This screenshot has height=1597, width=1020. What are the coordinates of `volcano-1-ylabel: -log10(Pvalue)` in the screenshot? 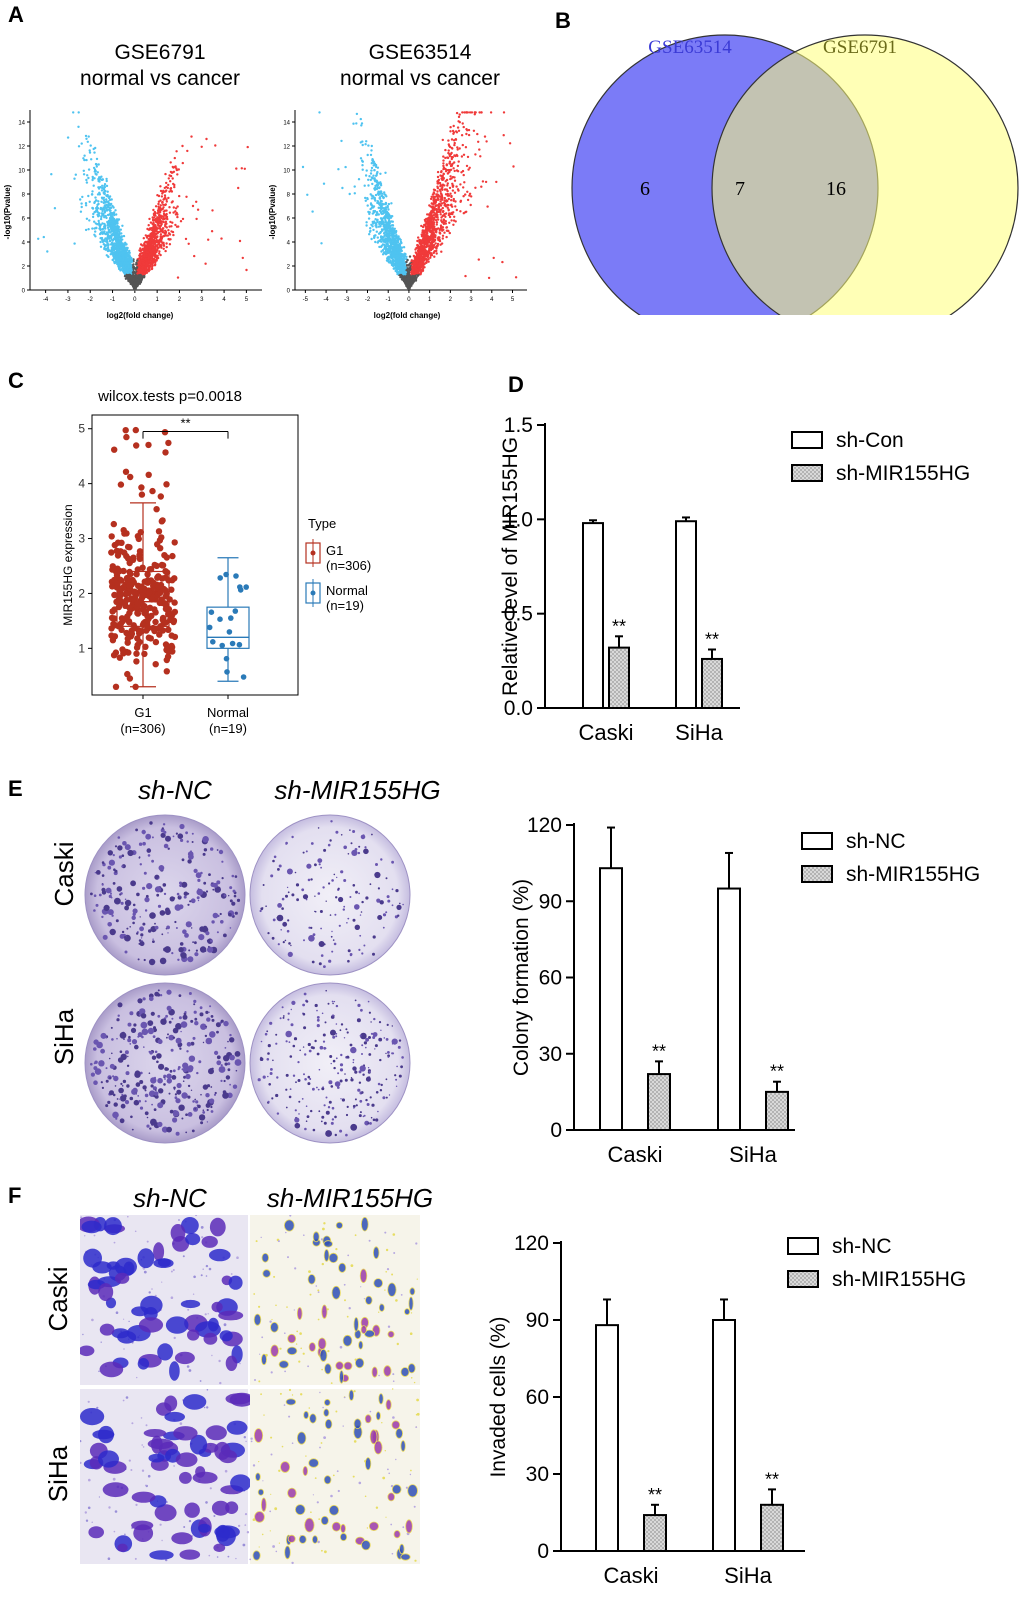 It's located at (7, 211).